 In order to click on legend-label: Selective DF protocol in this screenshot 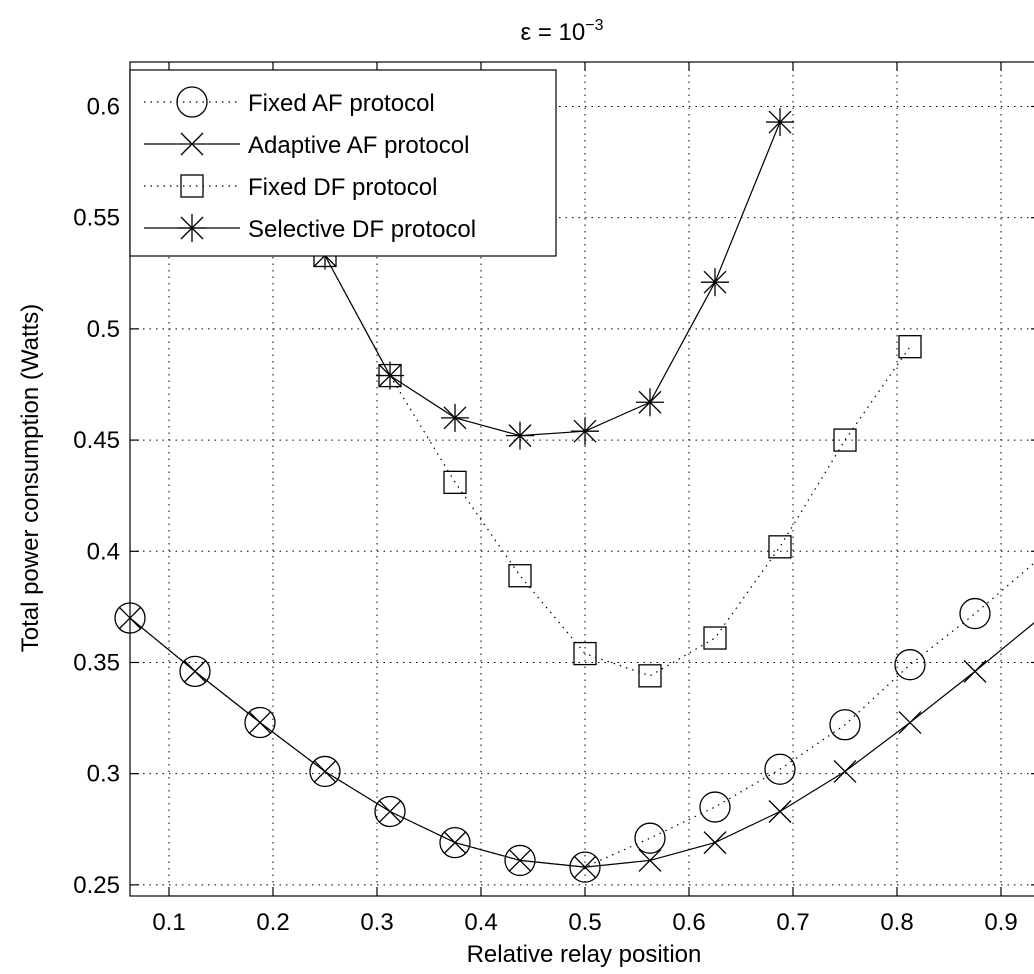, I will do `click(362, 229)`.